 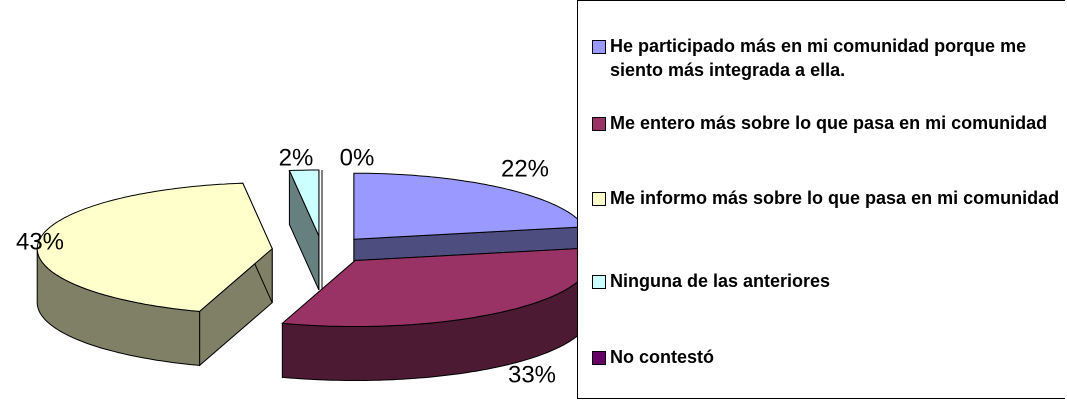 What do you see at coordinates (40, 241) in the screenshot?
I see `slice-label: 43%` at bounding box center [40, 241].